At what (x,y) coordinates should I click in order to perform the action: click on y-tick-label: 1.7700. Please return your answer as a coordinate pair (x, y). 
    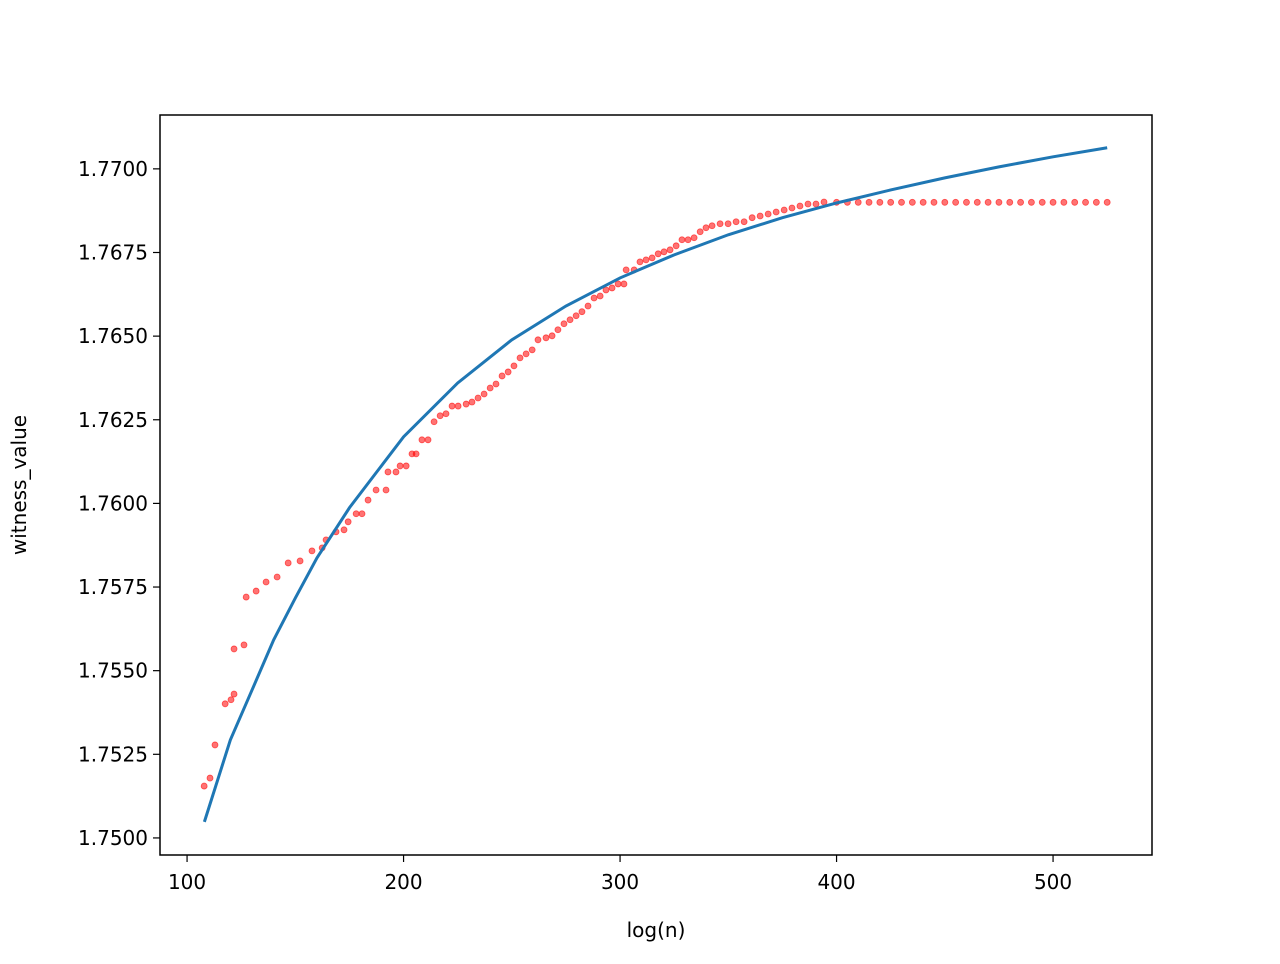
    Looking at the image, I should click on (113, 169).